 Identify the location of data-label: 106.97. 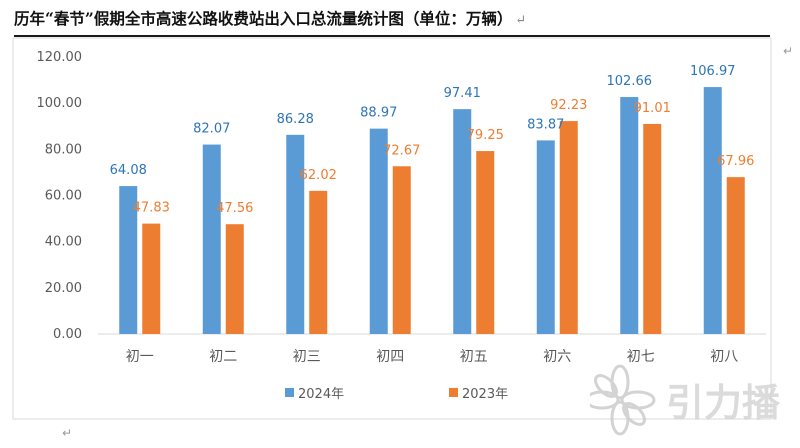
(713, 71).